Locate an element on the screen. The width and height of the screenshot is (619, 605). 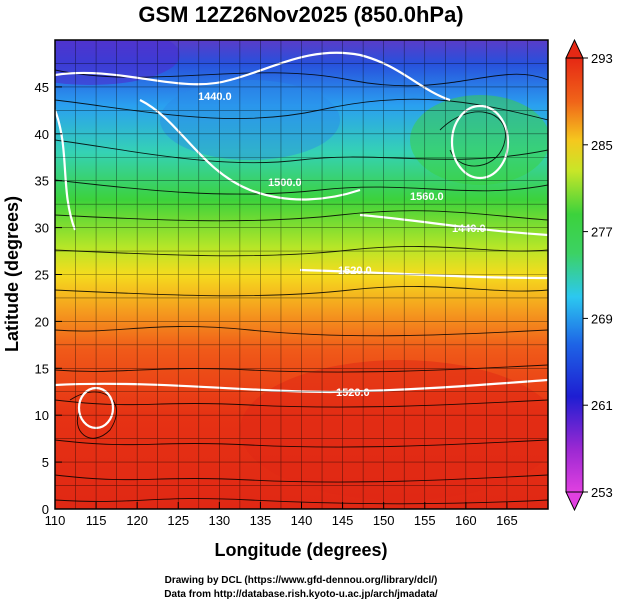
x-tick-label: 115 is located at coordinates (96, 520).